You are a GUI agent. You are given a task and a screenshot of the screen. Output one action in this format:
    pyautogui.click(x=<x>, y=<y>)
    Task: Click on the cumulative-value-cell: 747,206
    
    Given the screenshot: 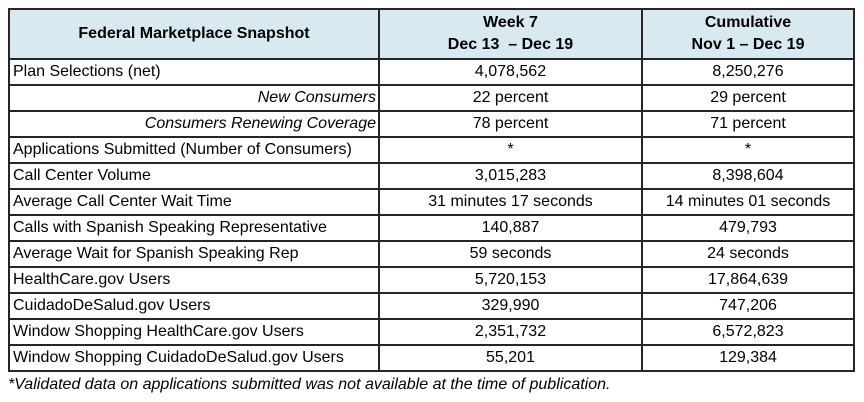 What is the action you would take?
    pyautogui.click(x=748, y=306)
    